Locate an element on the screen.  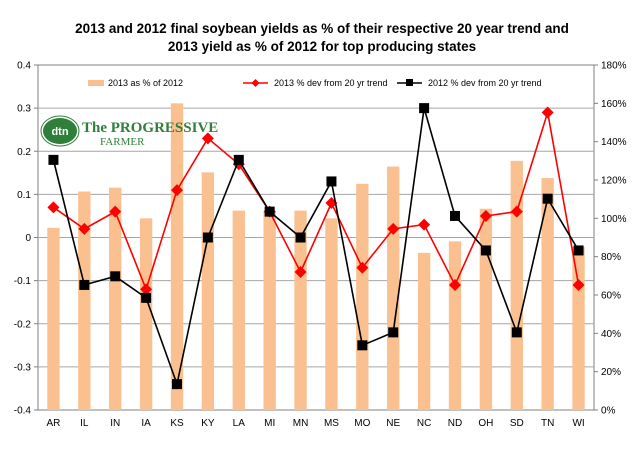
left-tick-label: 0.2 is located at coordinates (24, 152).